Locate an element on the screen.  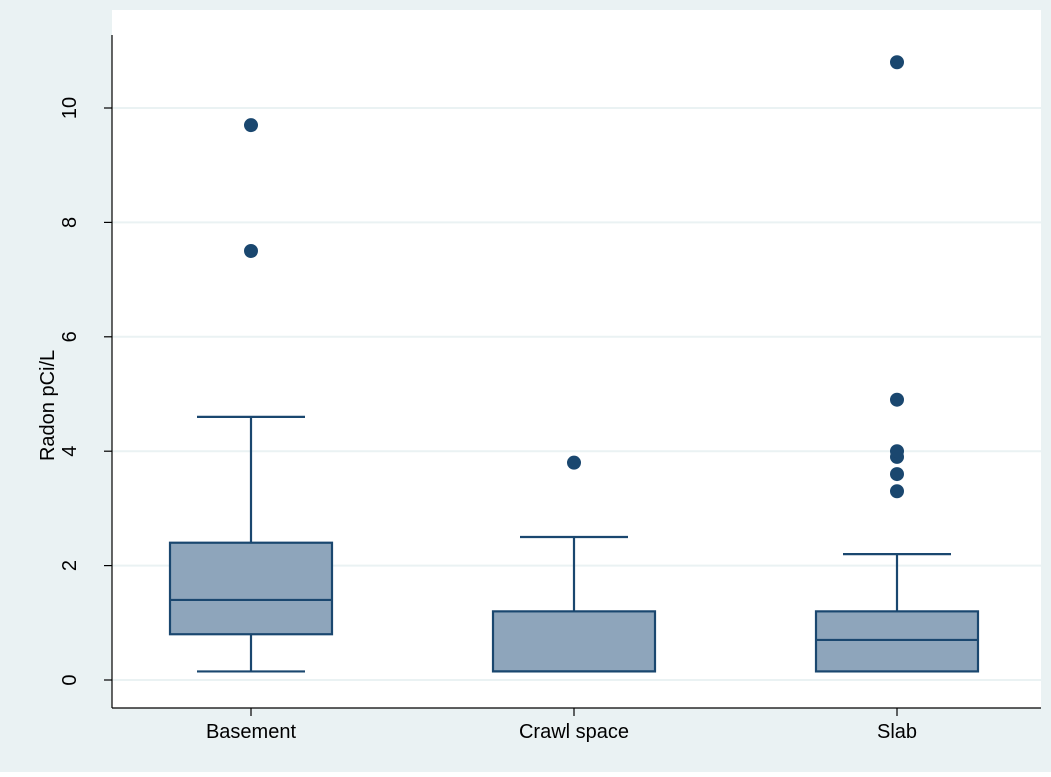
x-tick-label: Basement is located at coordinates (251, 732).